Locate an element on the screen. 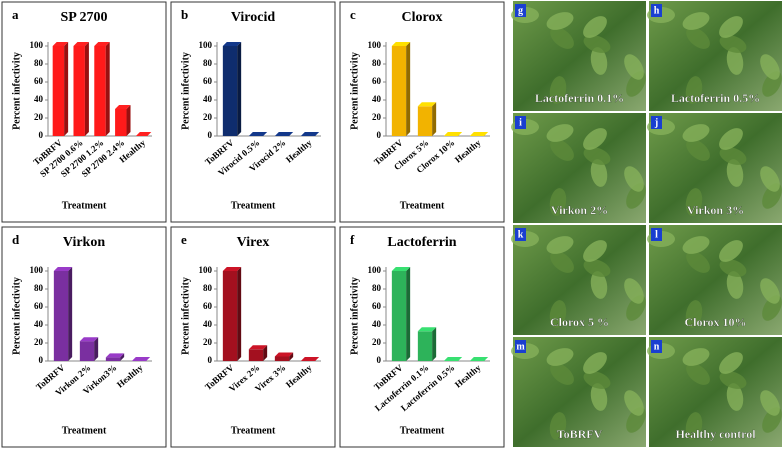  photo-panel: j Virkon 3% is located at coordinates (714, 168).